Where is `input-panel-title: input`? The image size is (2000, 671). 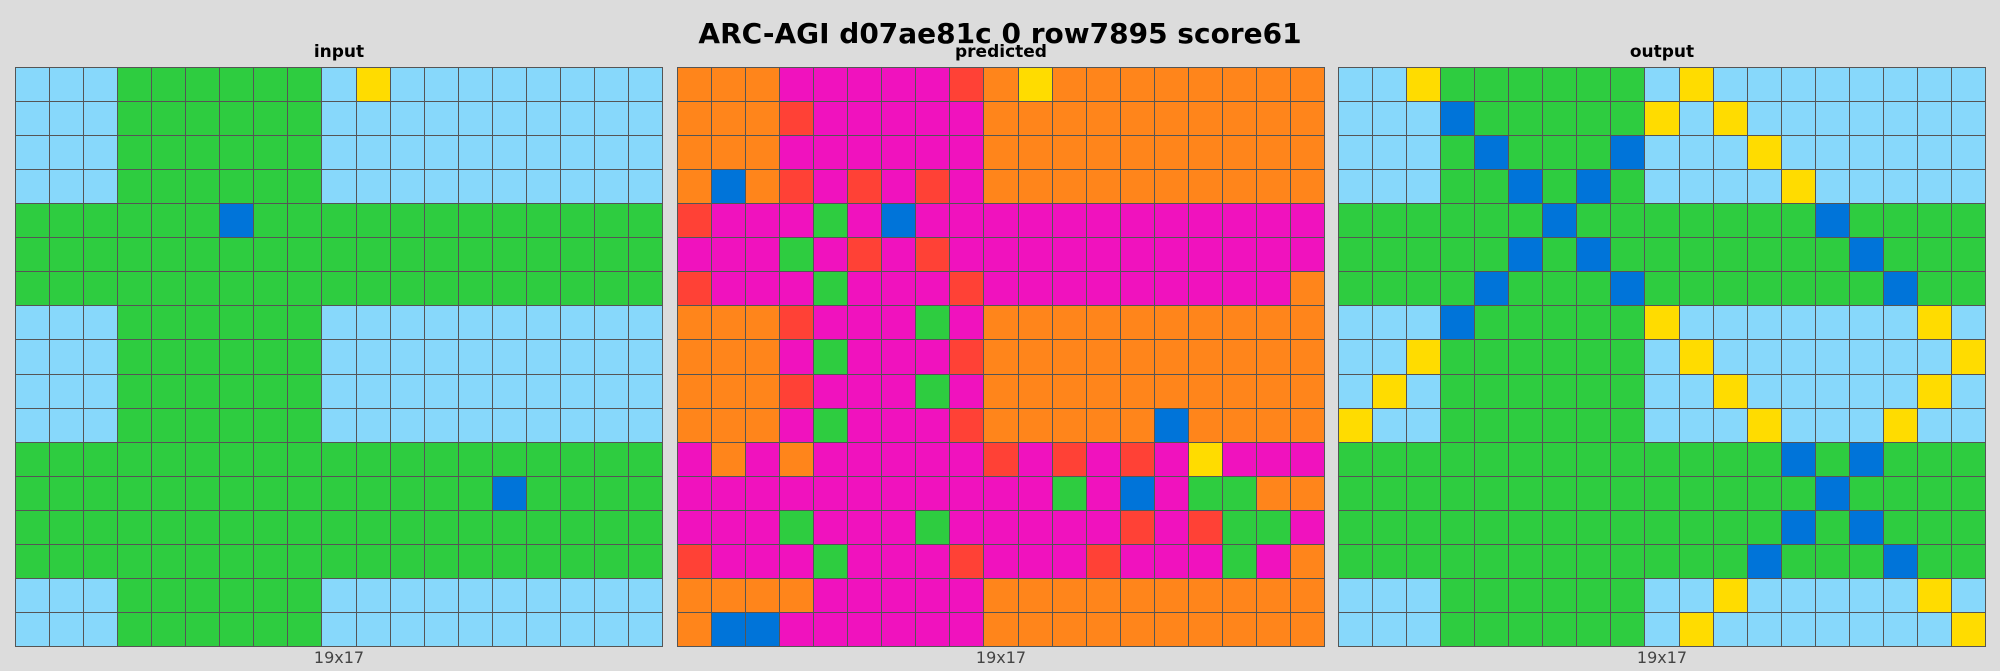 input-panel-title: input is located at coordinates (339, 52).